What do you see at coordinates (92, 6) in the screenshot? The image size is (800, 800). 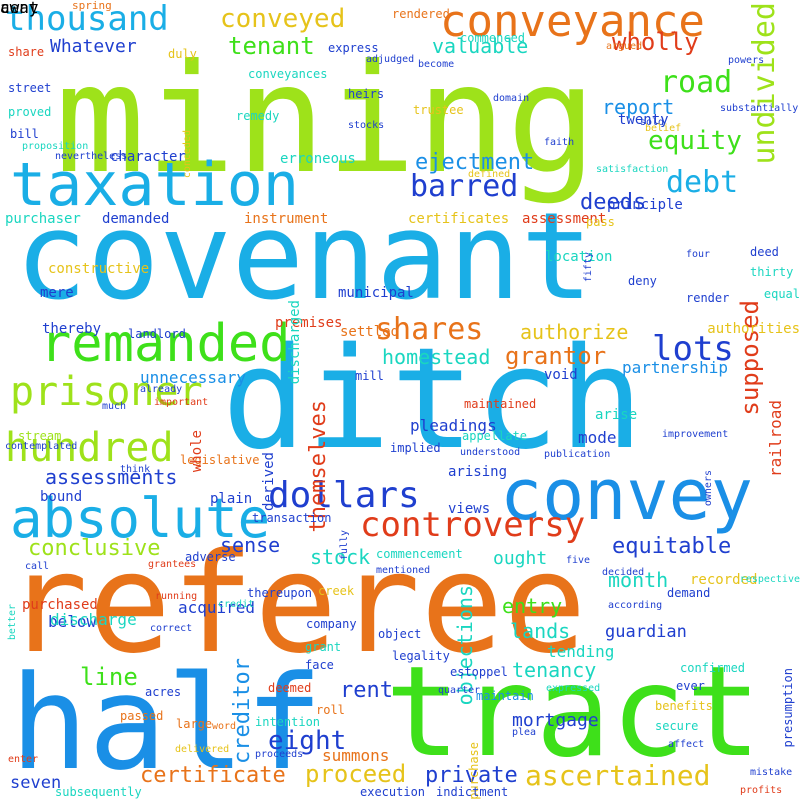 I see `word: spring` at bounding box center [92, 6].